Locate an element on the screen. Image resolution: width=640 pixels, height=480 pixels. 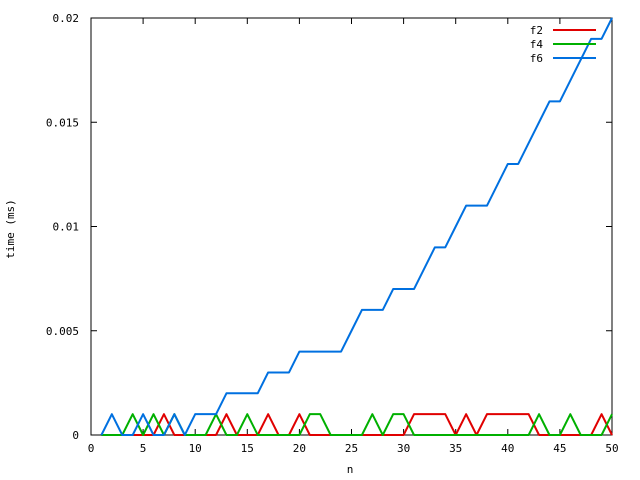
legend-label-f4: f4 is located at coordinates (537, 44).